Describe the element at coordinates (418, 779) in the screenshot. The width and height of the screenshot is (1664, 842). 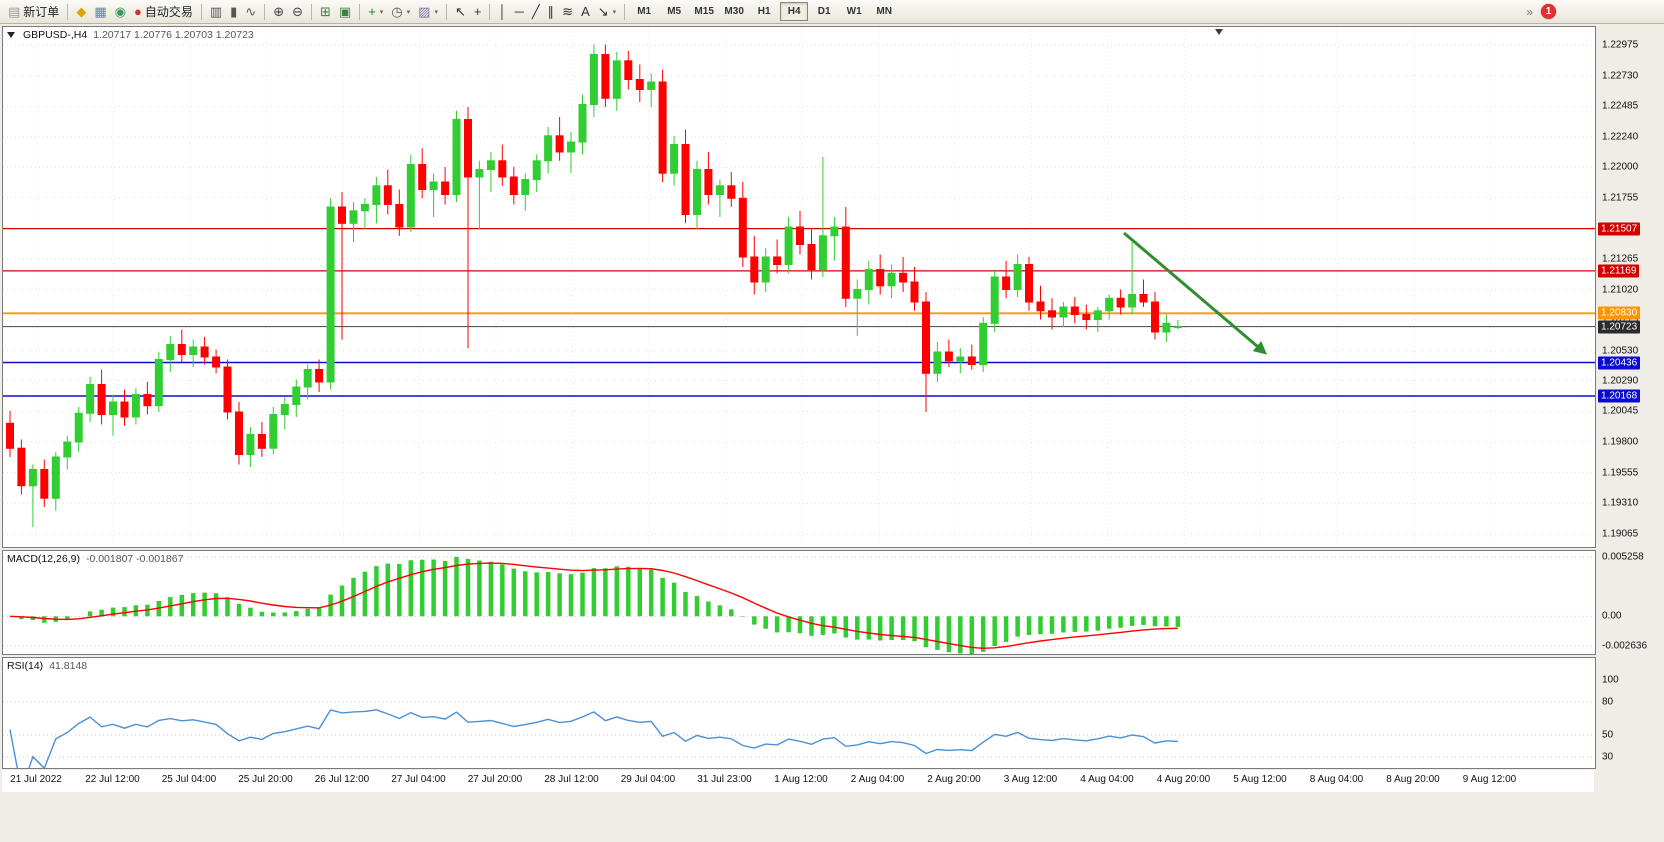
I see `time-axis-label: 27 Jul 04:00` at that location.